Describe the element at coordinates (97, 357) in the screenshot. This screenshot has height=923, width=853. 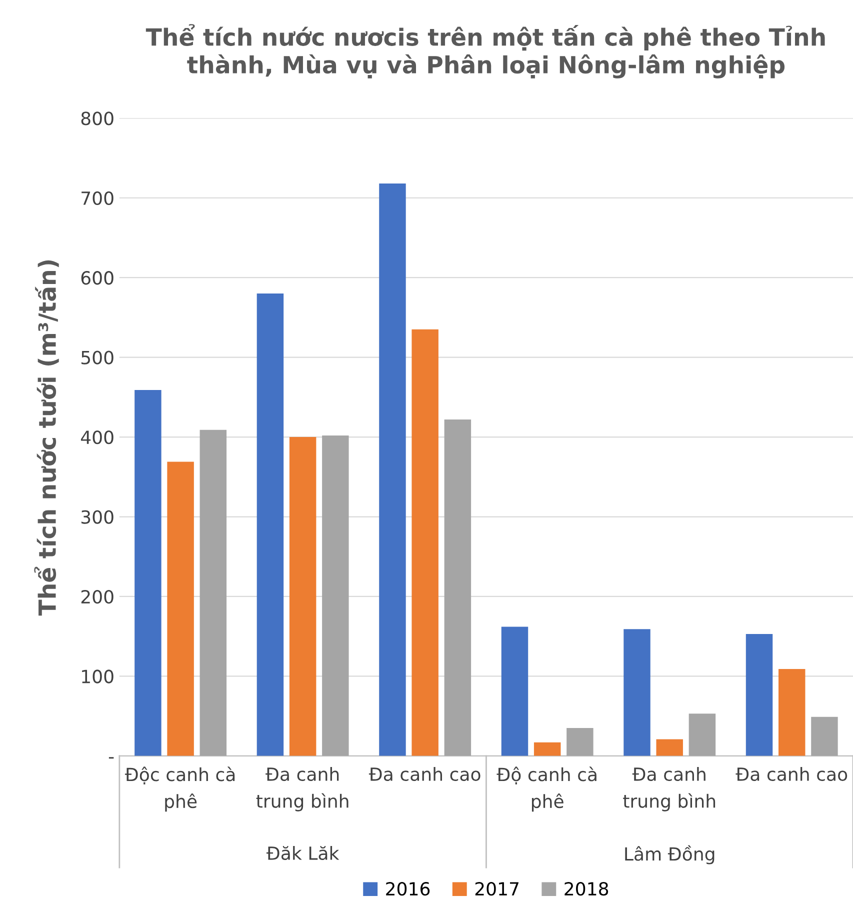
I see `y-tick-label: 500` at that location.